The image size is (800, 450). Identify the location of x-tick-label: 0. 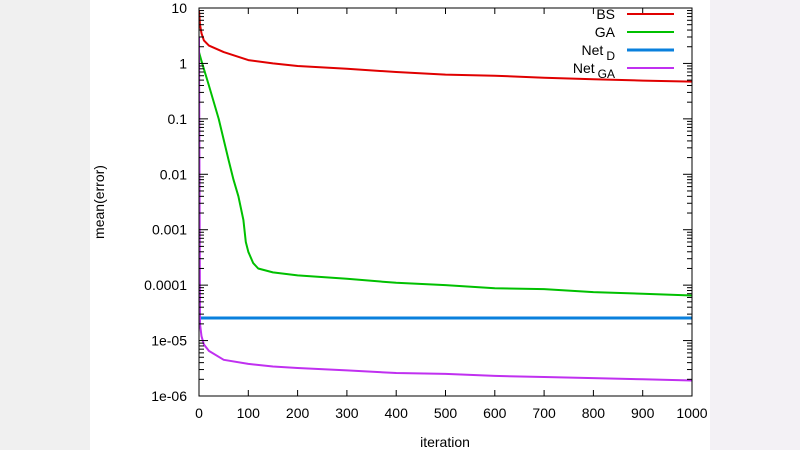
(199, 413).